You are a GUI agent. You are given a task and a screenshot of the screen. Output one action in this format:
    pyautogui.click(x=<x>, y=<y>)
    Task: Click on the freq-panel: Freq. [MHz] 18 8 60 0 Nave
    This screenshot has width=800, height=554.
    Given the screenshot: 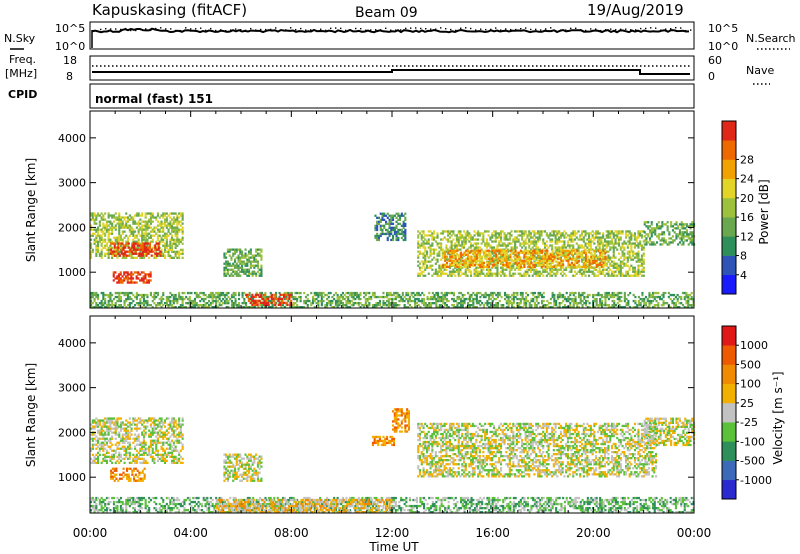 What is the action you would take?
    pyautogui.click(x=389, y=69)
    